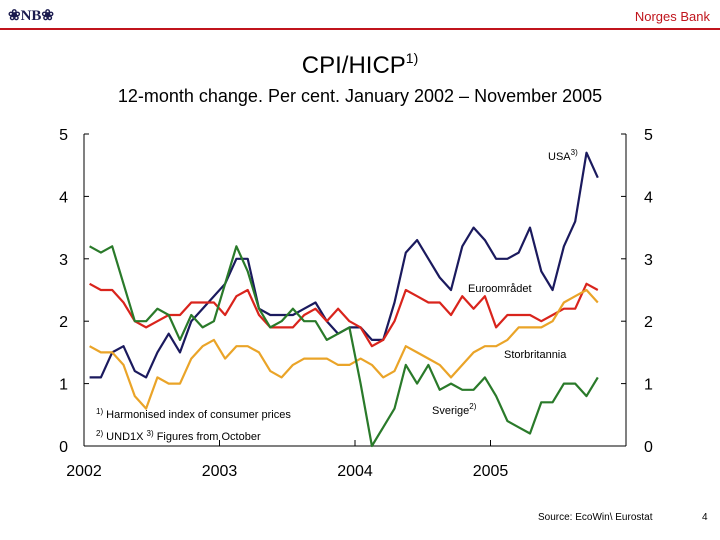  I want to click on source-note: Source: EcoWin\ Eurostat, so click(595, 517).